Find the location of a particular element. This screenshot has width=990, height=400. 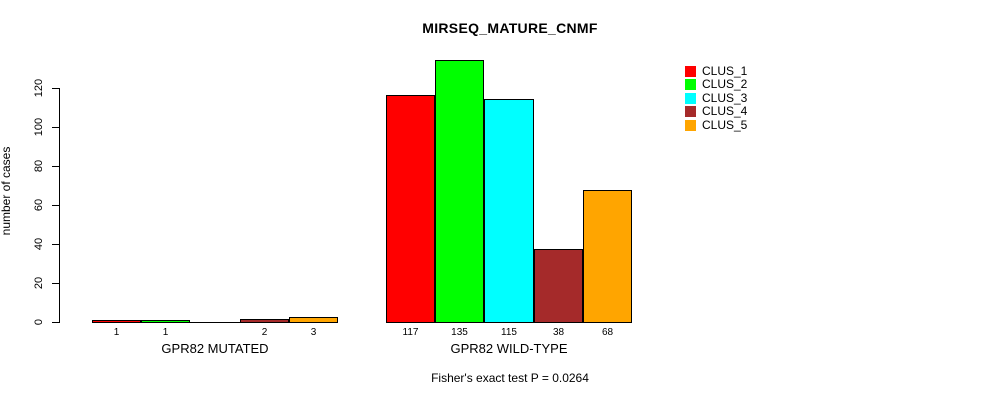

y-tick-label: 100 is located at coordinates (39, 127).